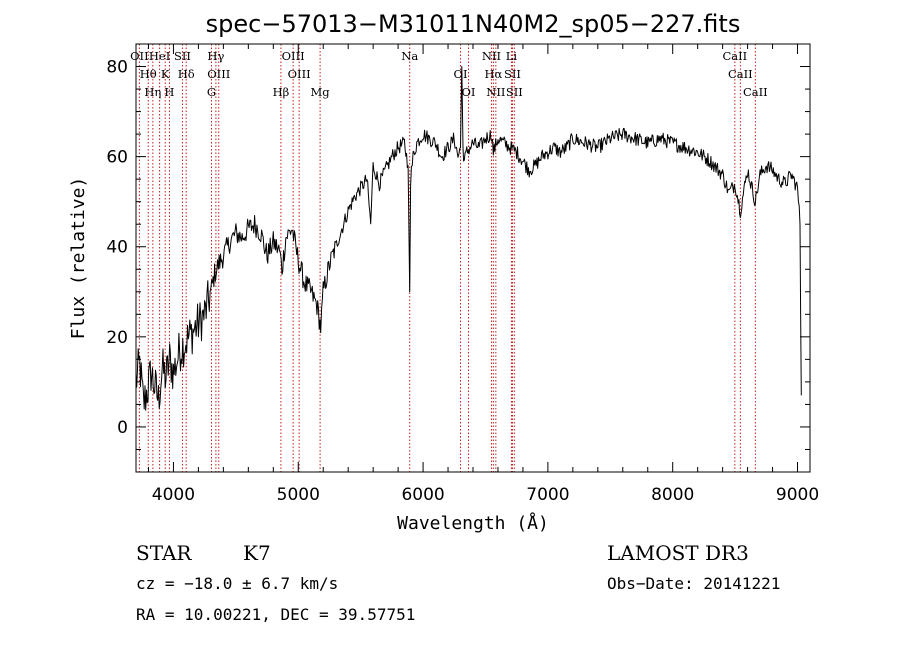 The width and height of the screenshot is (900, 649). I want to click on y-tick-label: 60, so click(117, 158).